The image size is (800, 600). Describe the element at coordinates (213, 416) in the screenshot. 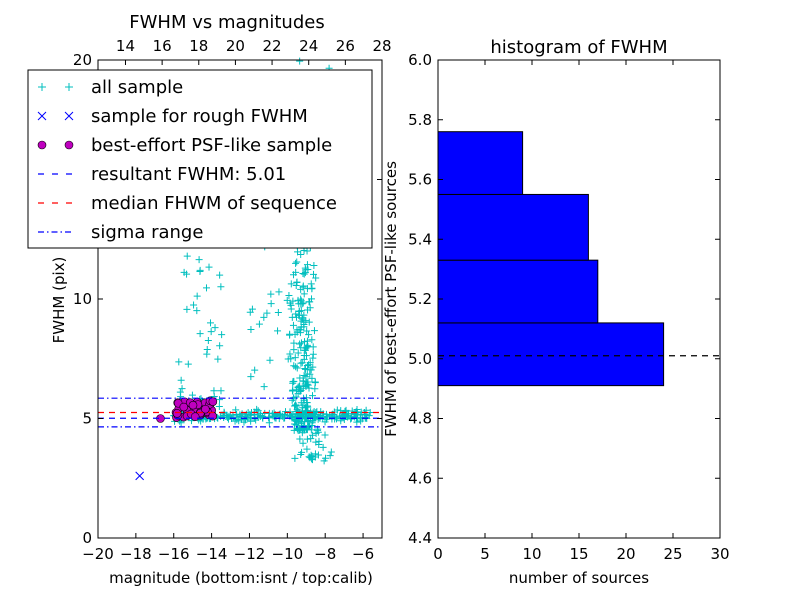

I see `psf-sample-point` at that location.